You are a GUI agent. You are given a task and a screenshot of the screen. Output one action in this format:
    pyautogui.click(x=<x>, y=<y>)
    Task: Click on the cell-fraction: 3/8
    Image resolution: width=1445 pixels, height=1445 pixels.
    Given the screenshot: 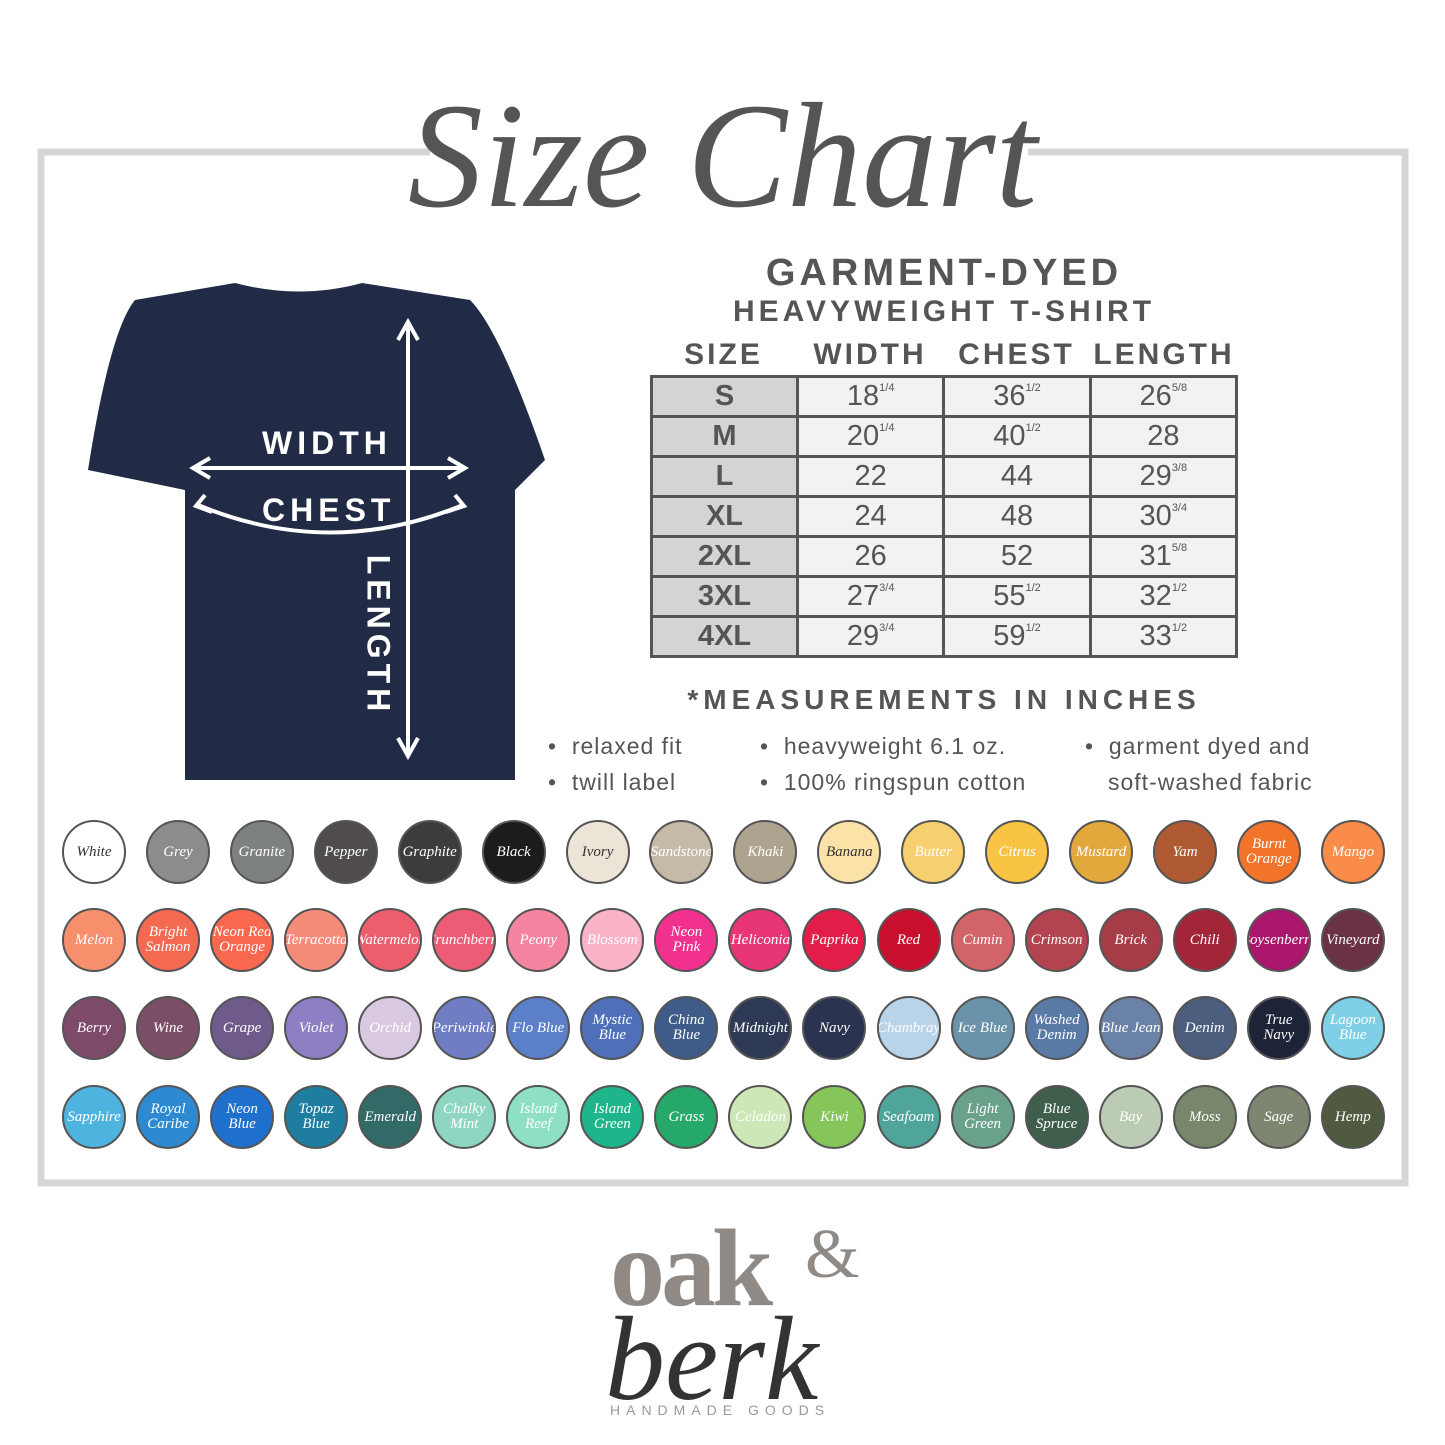 What is the action you would take?
    pyautogui.click(x=1179, y=468)
    